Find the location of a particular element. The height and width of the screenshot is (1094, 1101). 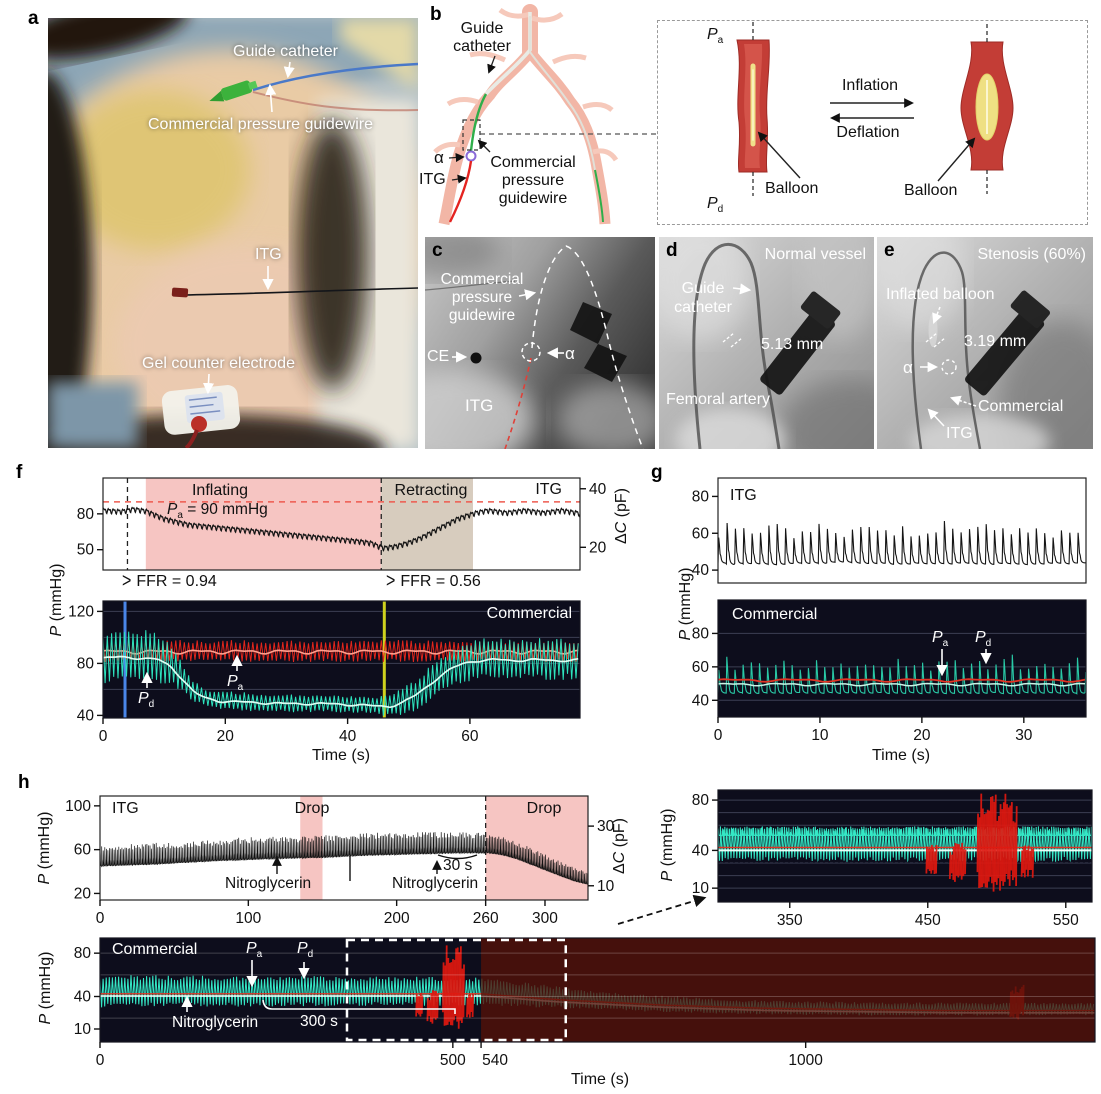

ffr-value-inflating: > FFR = 0.94 is located at coordinates (169, 581).